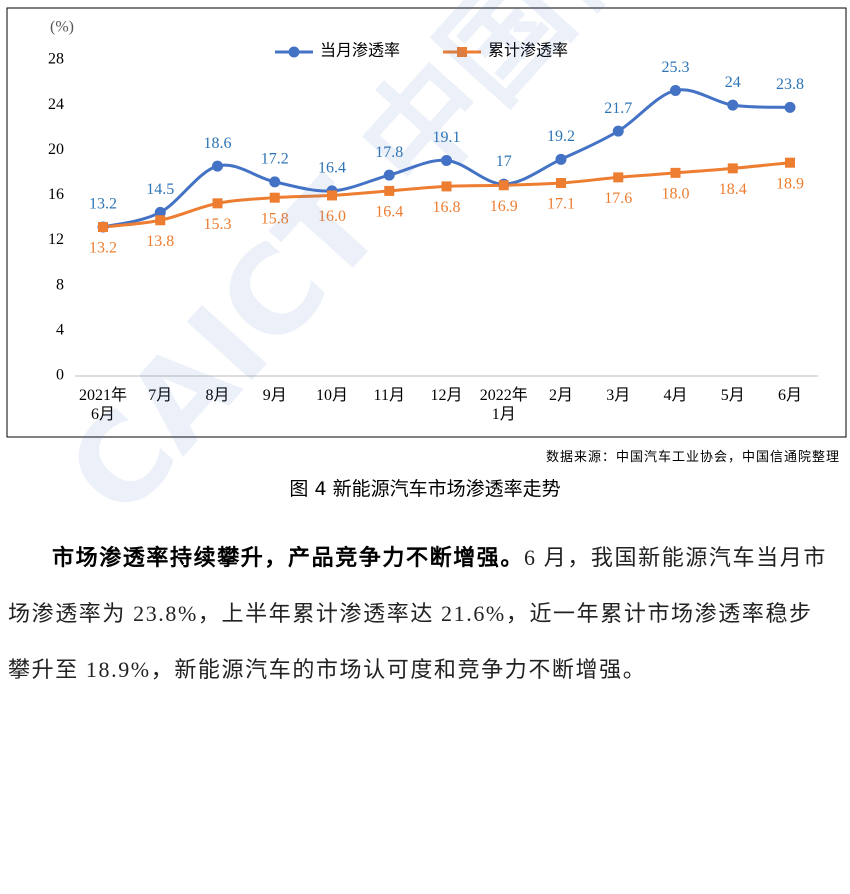 This screenshot has height=894, width=850. What do you see at coordinates (528, 51) in the screenshot?
I see `legend-label: 累计渗透率` at bounding box center [528, 51].